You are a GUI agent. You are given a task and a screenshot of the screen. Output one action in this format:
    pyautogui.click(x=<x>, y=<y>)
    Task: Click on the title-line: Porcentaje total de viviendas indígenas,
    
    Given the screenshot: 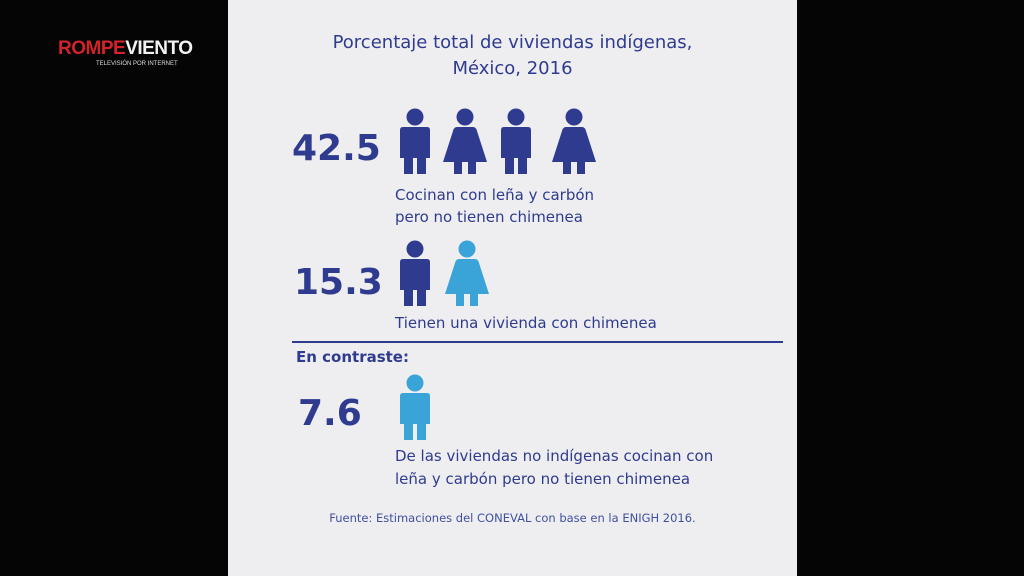 What is the action you would take?
    pyautogui.click(x=512, y=42)
    